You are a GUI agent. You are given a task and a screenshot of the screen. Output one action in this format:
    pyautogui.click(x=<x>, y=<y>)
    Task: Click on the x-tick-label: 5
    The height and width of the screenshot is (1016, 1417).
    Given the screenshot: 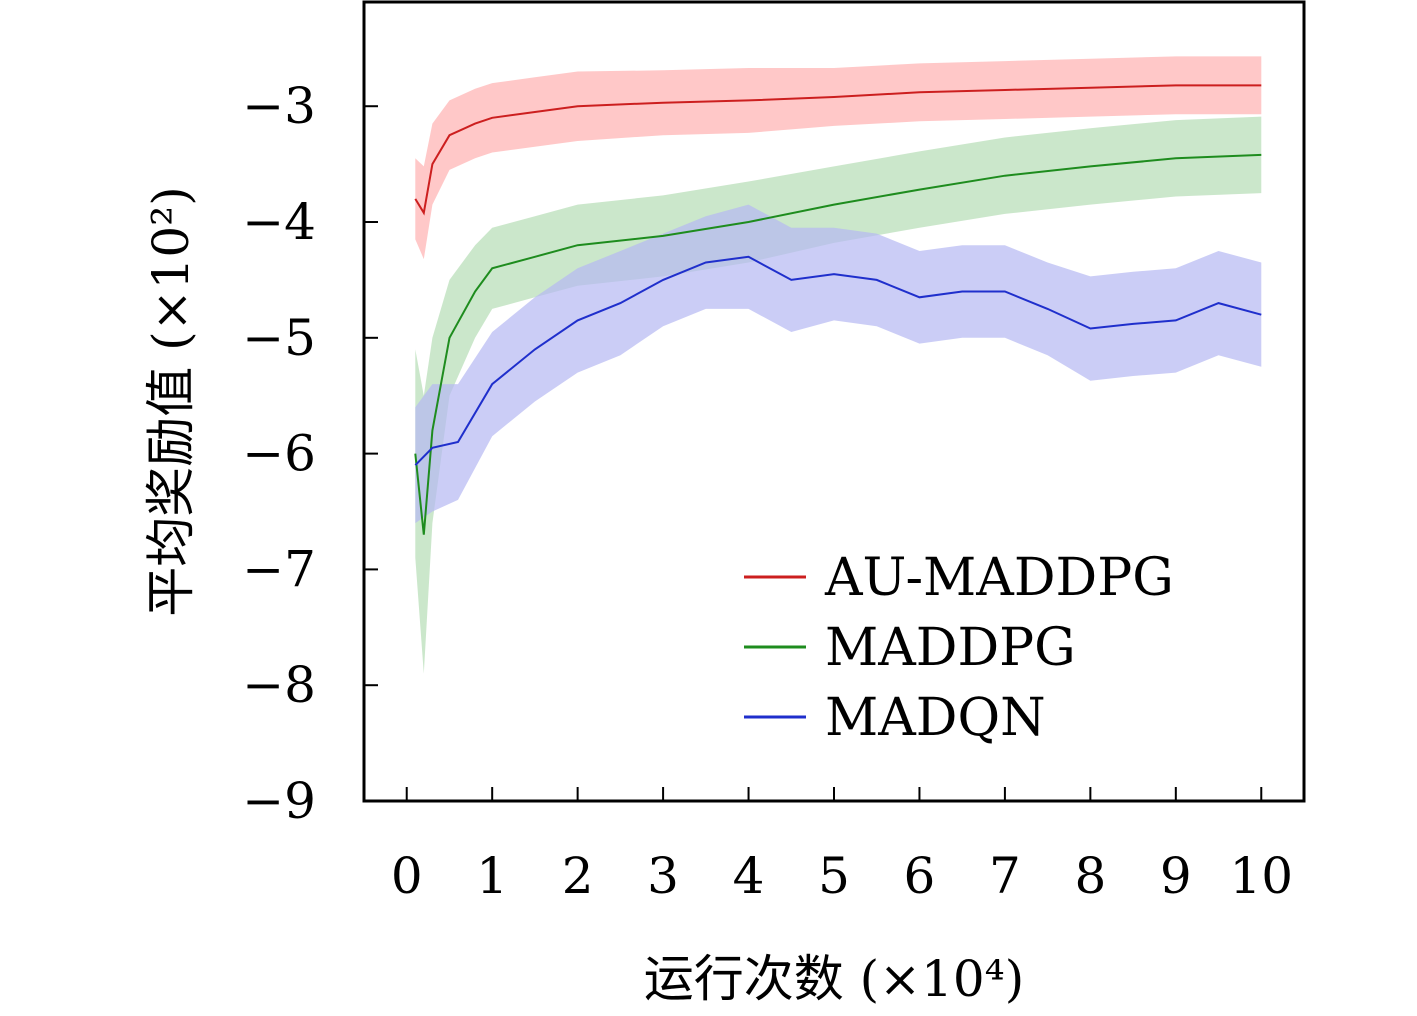 What is the action you would take?
    pyautogui.click(x=834, y=876)
    